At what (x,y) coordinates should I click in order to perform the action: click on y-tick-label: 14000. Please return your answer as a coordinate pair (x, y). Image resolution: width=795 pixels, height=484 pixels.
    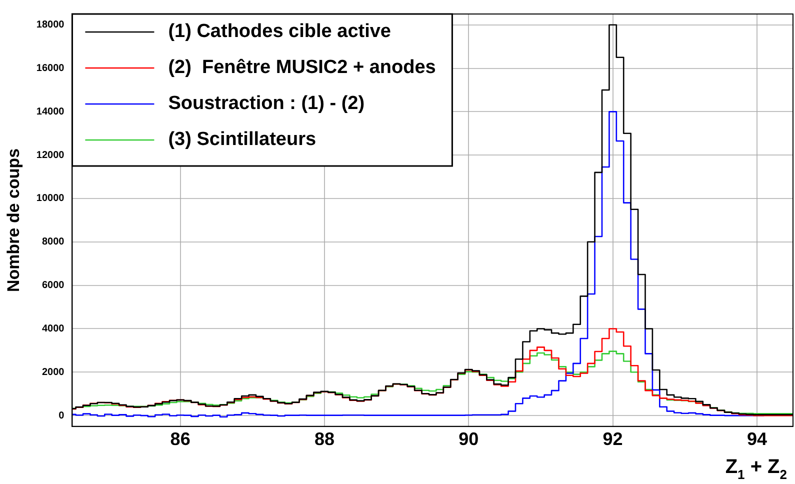
    Looking at the image, I should click on (50, 112).